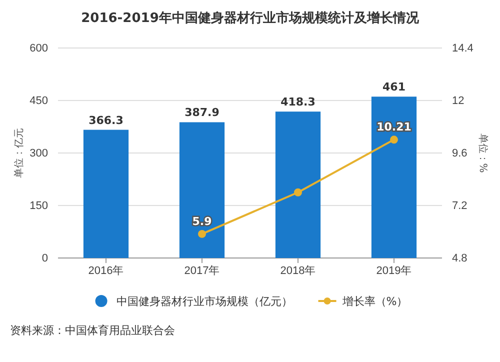  What do you see at coordinates (202, 221) in the screenshot?
I see `data-label: 5.9` at bounding box center [202, 221].